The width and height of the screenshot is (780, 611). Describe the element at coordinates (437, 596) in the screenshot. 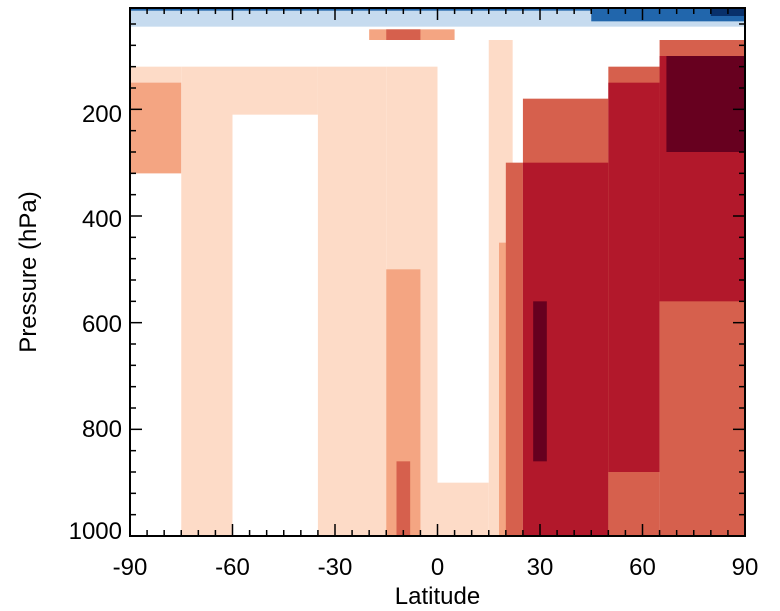

I see `x-axis-label: Latitude` at that location.